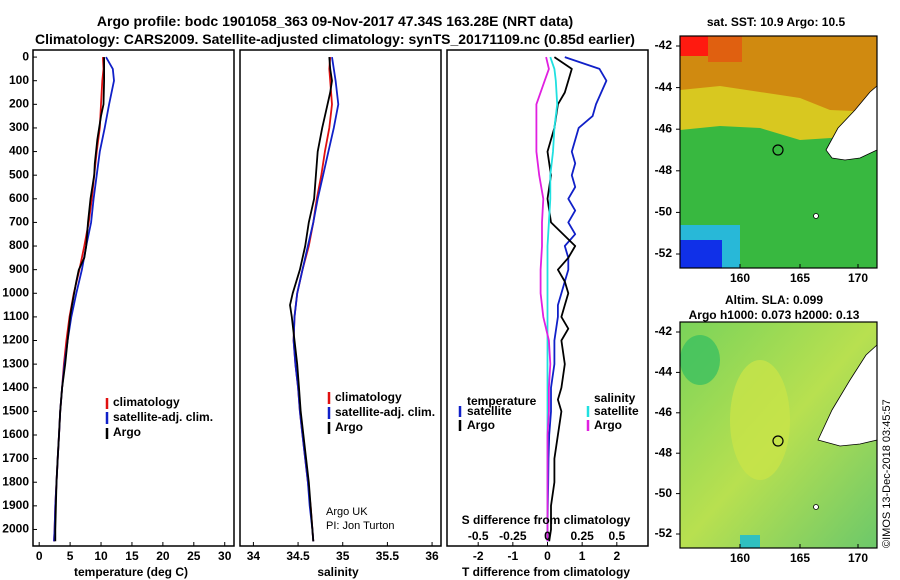 This screenshot has height=580, width=900. What do you see at coordinates (664, 372) in the screenshot?
I see `lat-tick-label: -44` at bounding box center [664, 372].